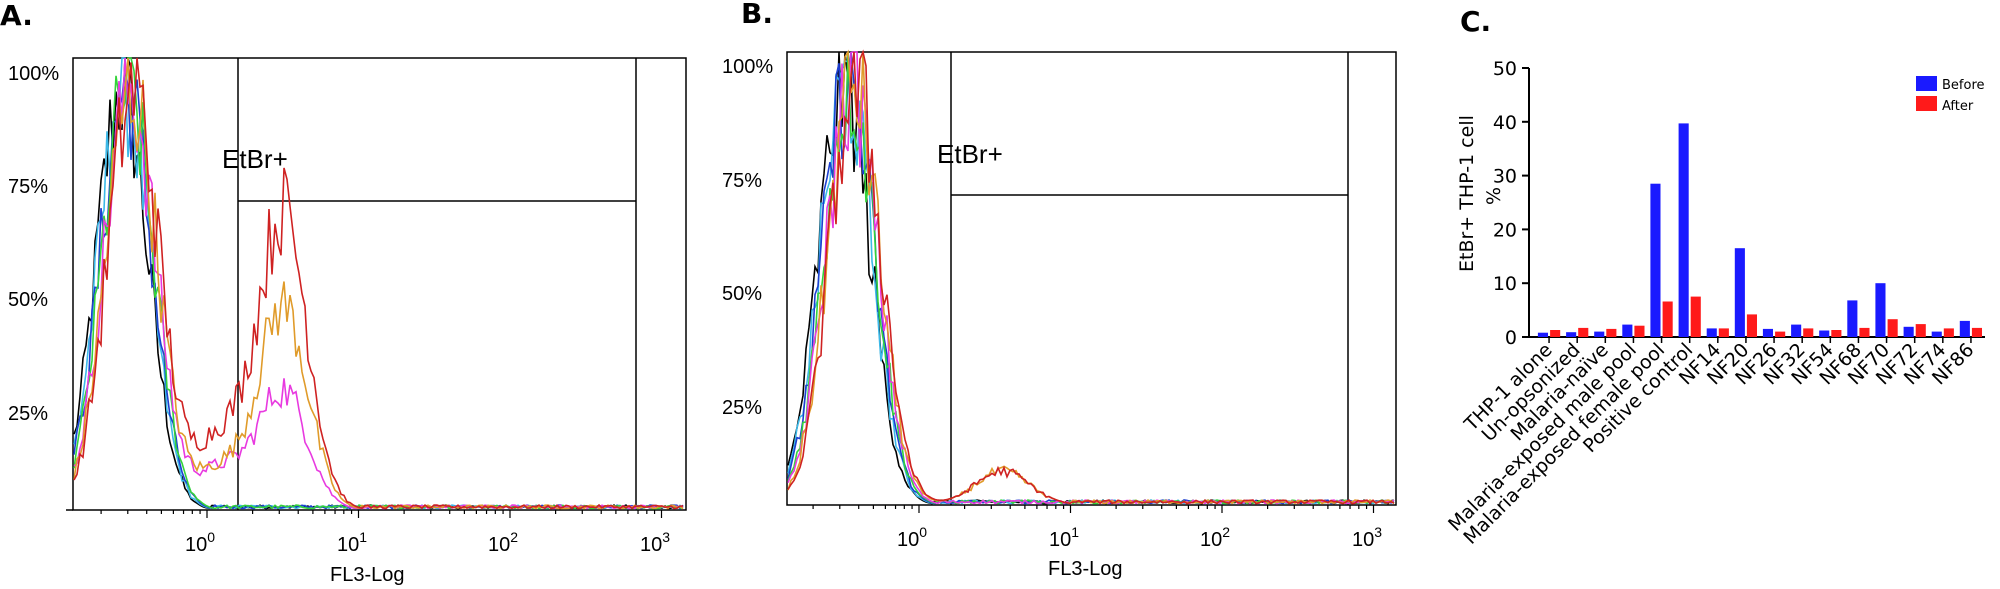  I want to click on panel-a-x-axis-title: FL3-Log, so click(367, 575).